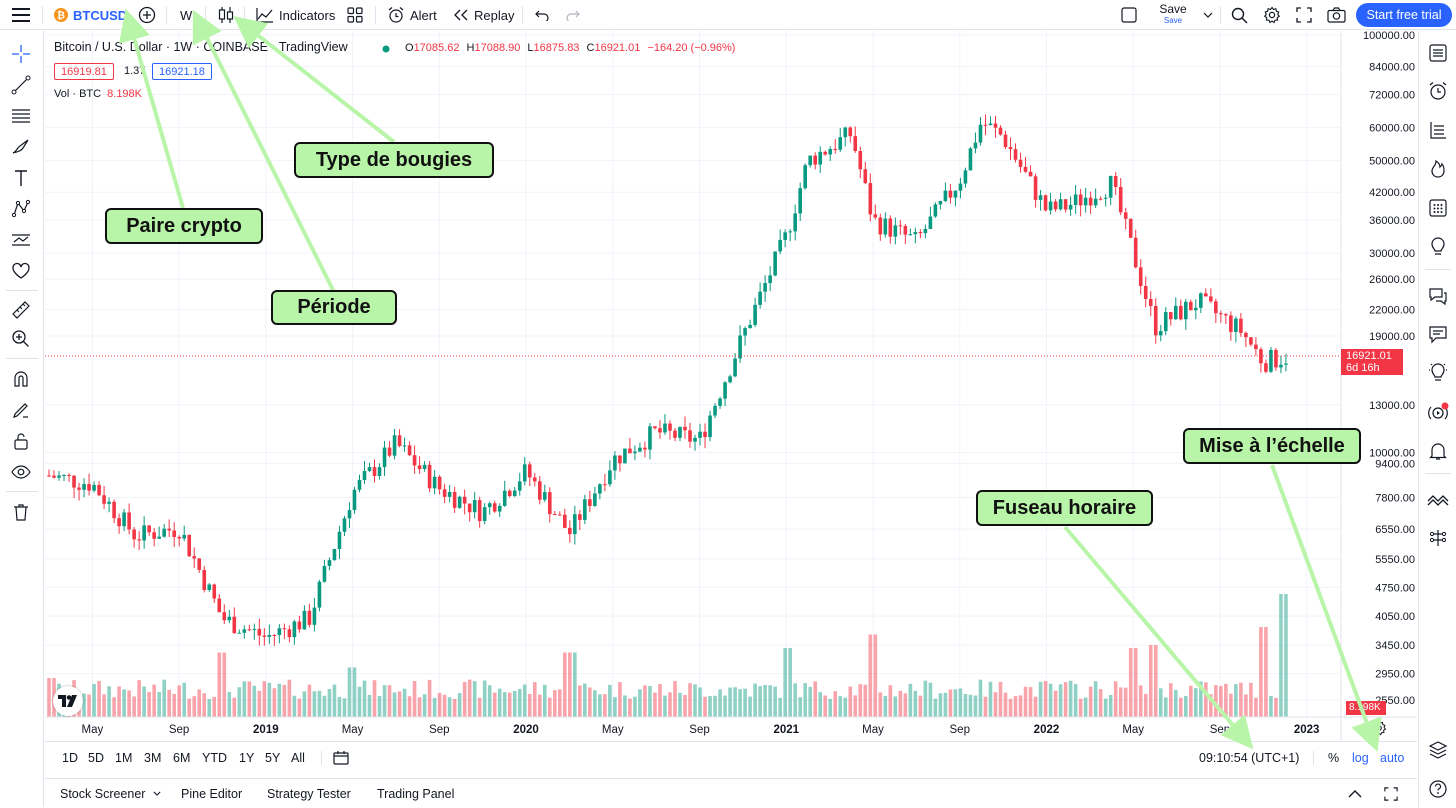  What do you see at coordinates (1438, 373) in the screenshot?
I see `lightbulb-icon` at bounding box center [1438, 373].